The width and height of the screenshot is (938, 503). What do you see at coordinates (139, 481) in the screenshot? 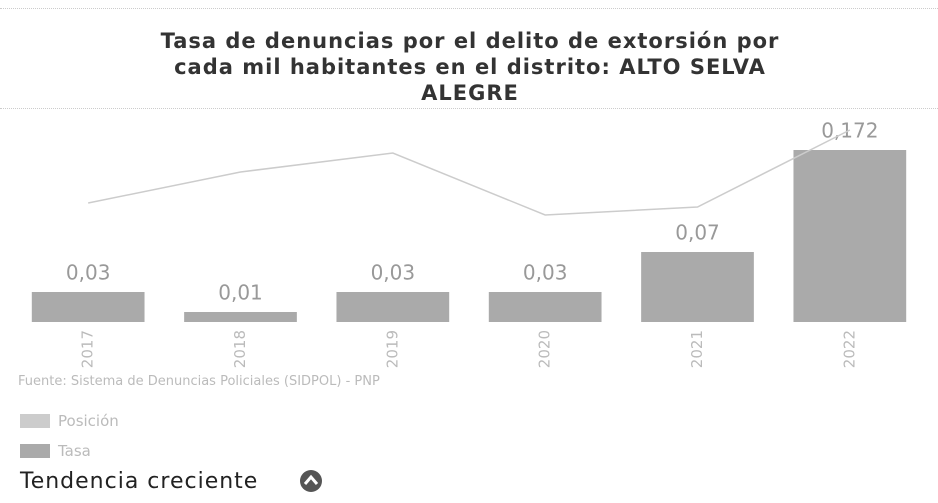
I see `trend-label: Tendencia creciente` at bounding box center [139, 481].